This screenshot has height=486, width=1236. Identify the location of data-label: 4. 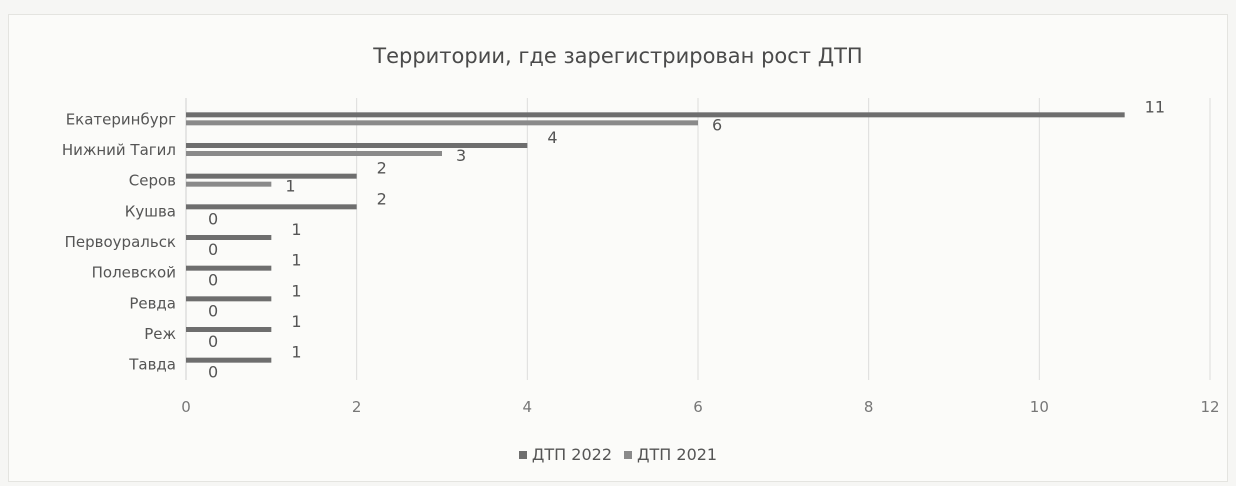
(552, 137).